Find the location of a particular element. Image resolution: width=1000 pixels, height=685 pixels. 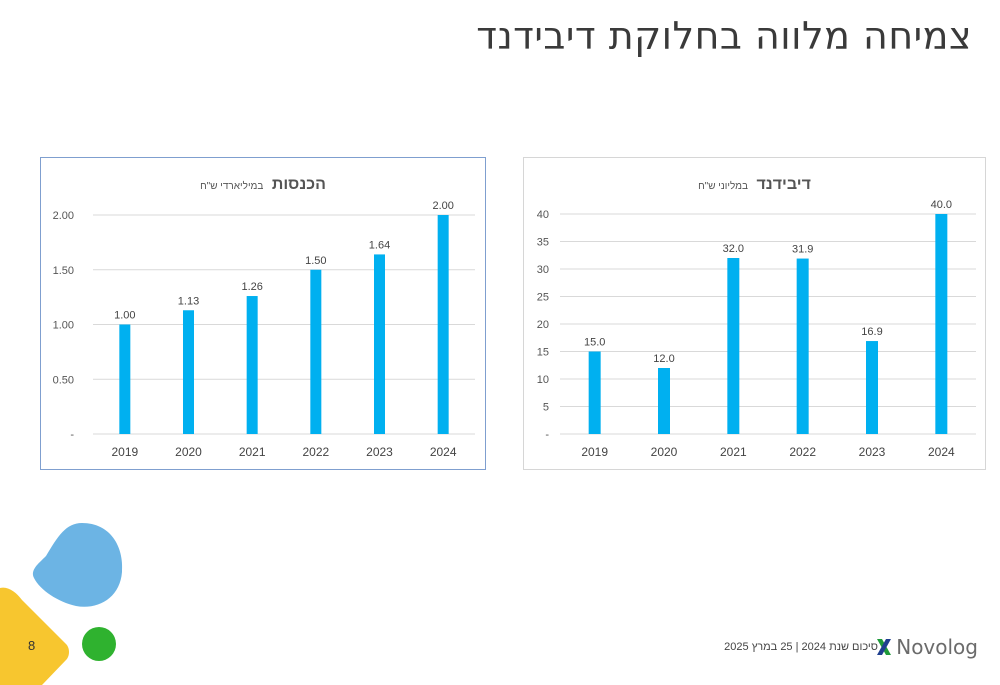

revenue-x-tick-label: 2020 is located at coordinates (188, 452).